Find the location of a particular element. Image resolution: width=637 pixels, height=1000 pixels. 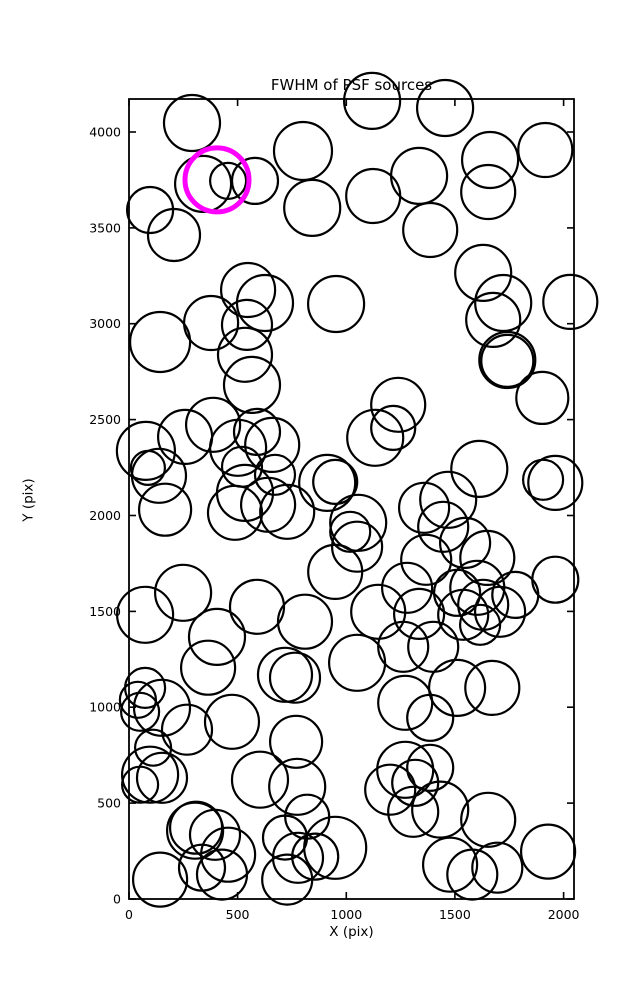

x-tick-label: 500 is located at coordinates (238, 914).